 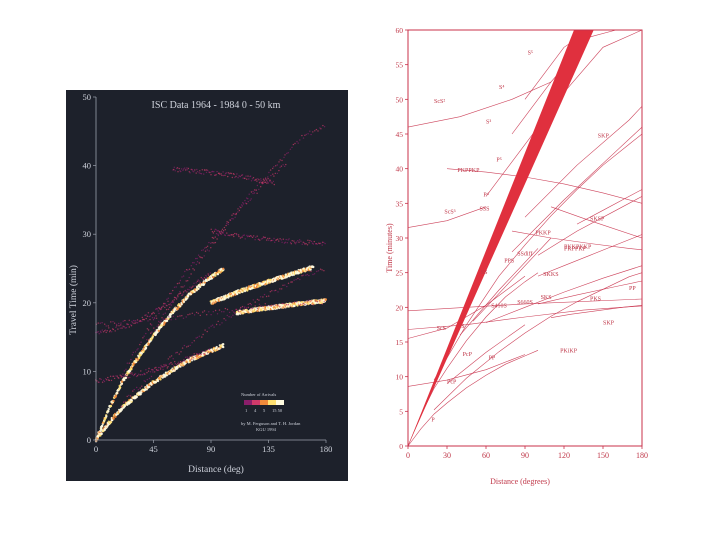 I want to click on phase-label: SKSP, so click(x=597, y=220).